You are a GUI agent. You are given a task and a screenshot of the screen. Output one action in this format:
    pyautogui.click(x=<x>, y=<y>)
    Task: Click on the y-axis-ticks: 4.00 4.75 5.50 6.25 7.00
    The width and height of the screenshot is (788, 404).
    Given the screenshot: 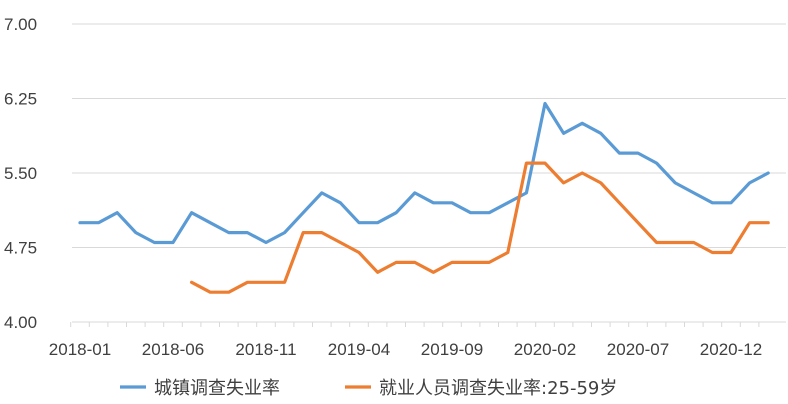 What is the action you would take?
    pyautogui.click(x=20, y=173)
    